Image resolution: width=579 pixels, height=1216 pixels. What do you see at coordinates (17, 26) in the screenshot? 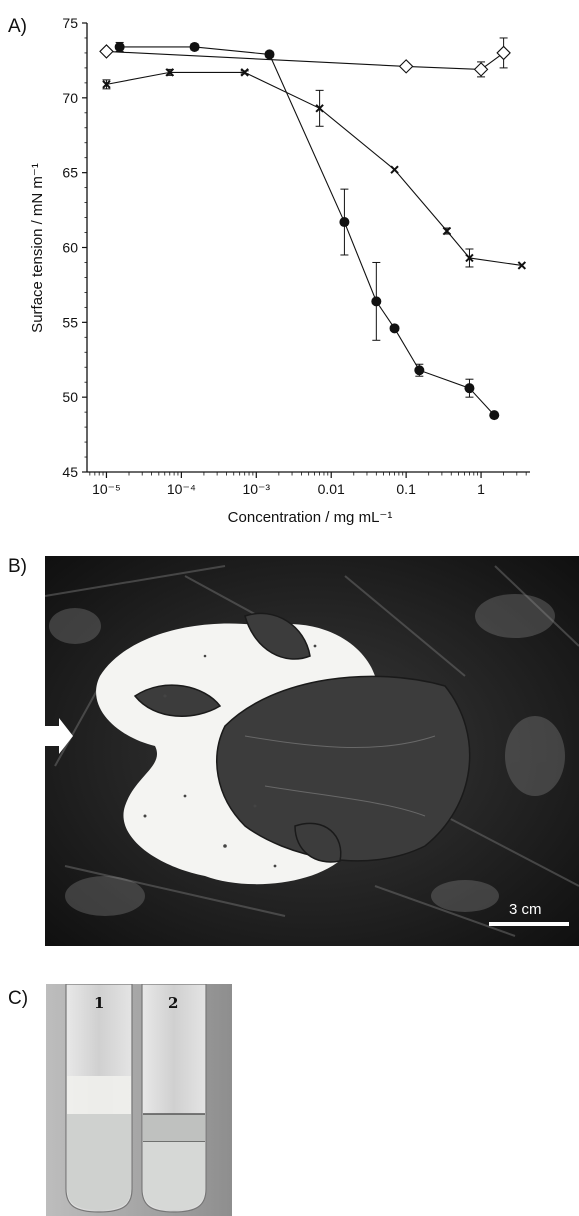
I see `panel-a-label: A)` at bounding box center [17, 26].